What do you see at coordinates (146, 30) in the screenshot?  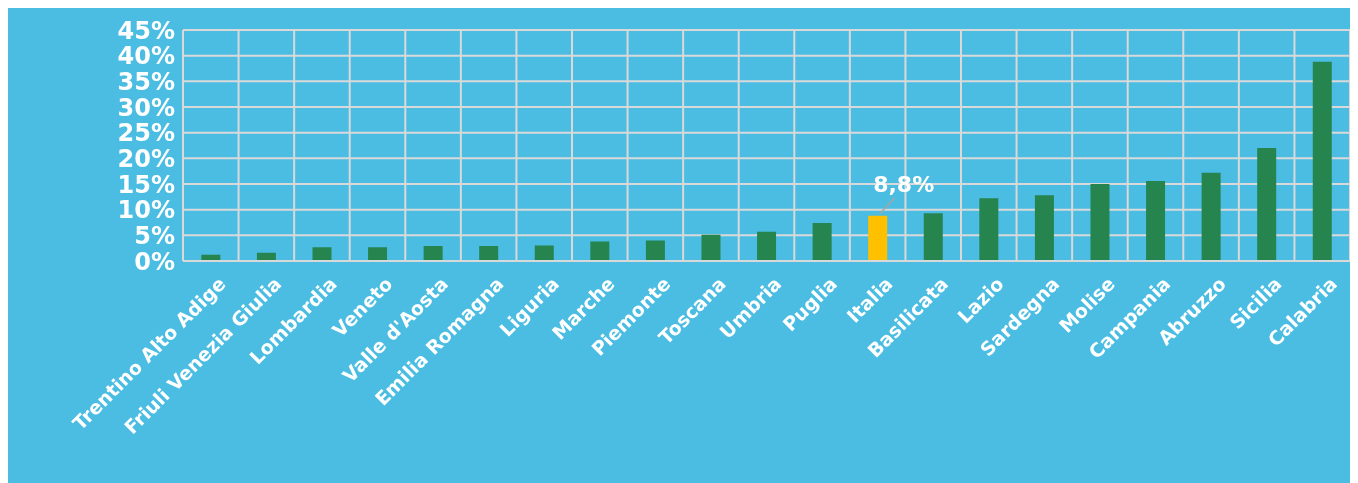 I see `y-tick-label: 45%` at bounding box center [146, 30].